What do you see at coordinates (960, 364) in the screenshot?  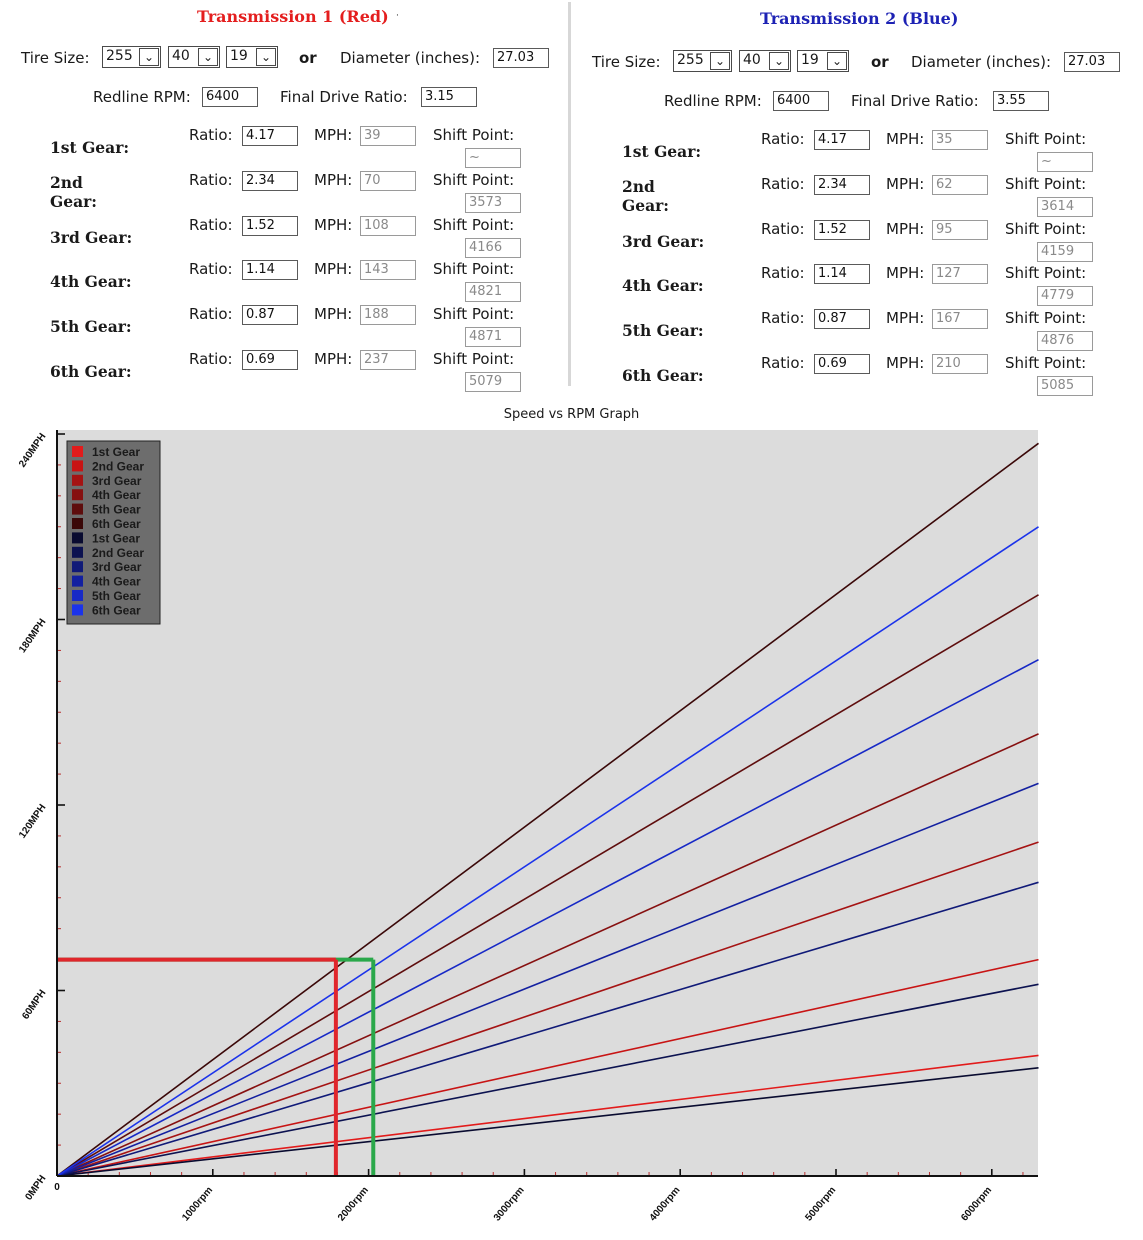 I see `mph-output: 210` at bounding box center [960, 364].